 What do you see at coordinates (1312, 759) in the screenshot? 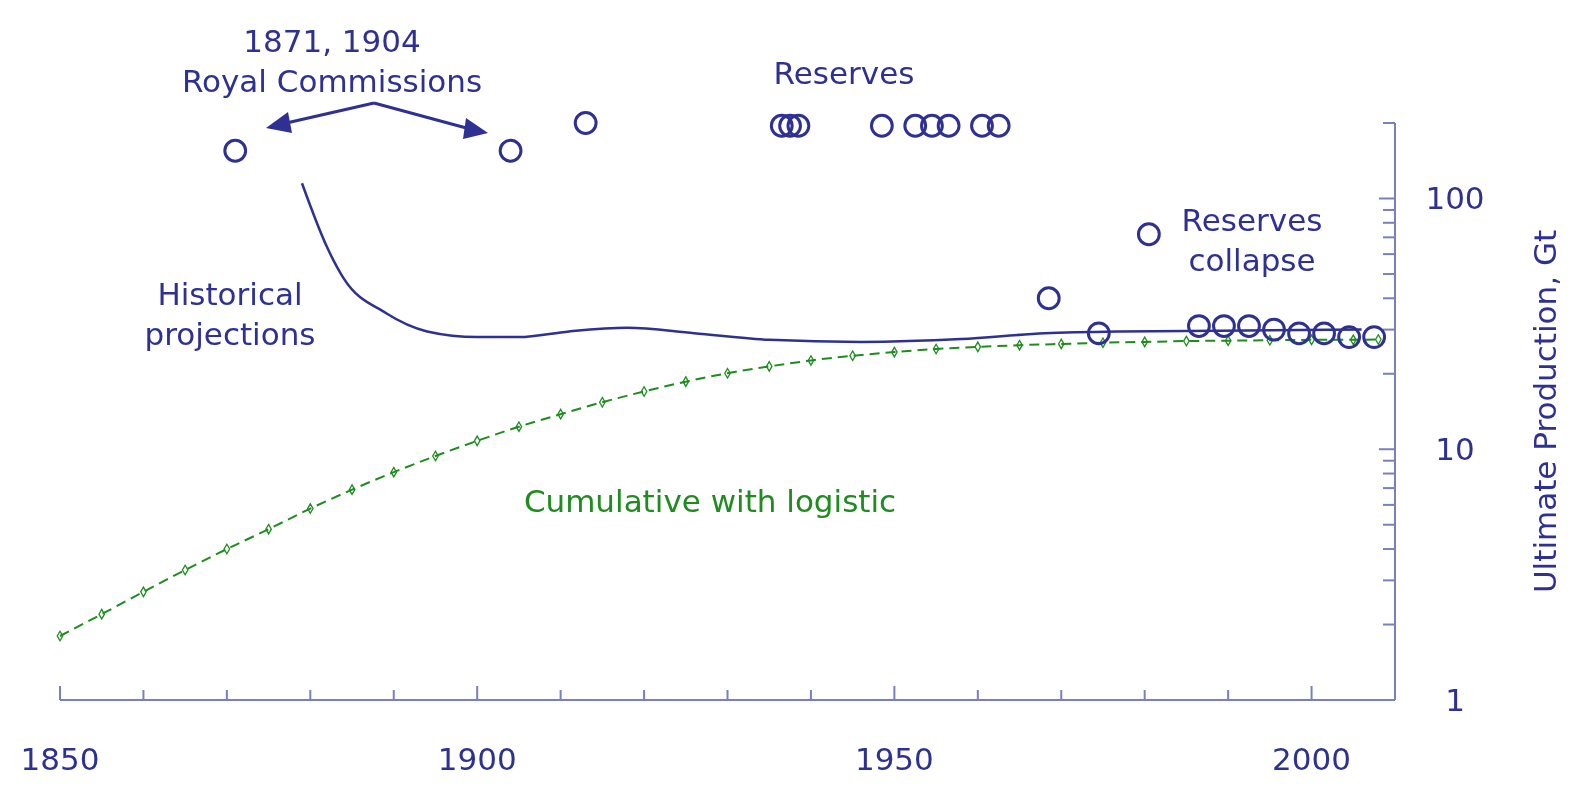
I see `x-tick-label: 2000` at bounding box center [1312, 759].